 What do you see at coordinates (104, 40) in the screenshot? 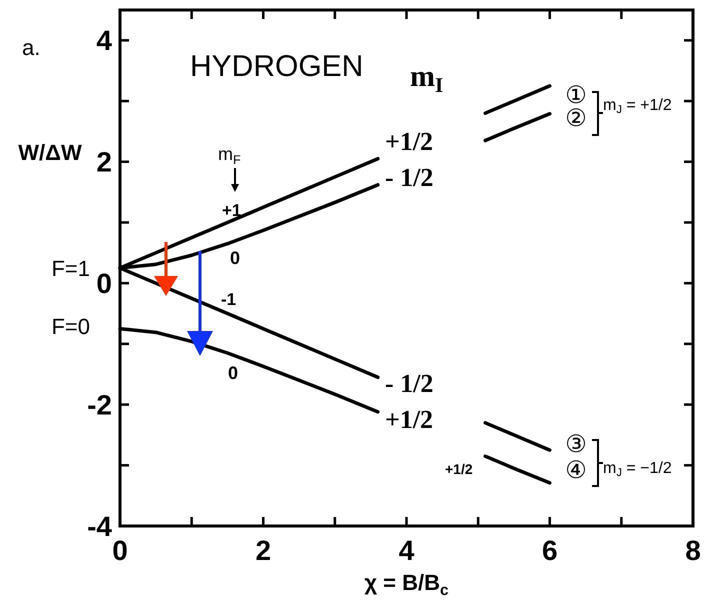
I see `y-tick-label: 4` at bounding box center [104, 40].